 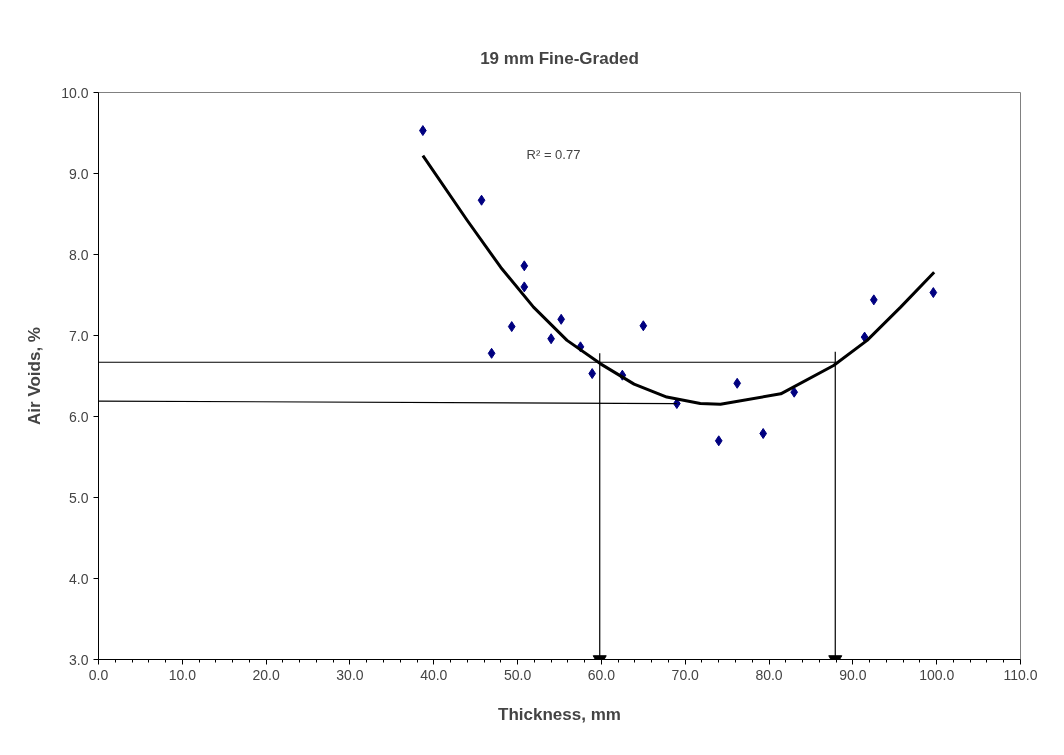 I want to click on y-tick-label: 5.0, so click(x=79, y=497).